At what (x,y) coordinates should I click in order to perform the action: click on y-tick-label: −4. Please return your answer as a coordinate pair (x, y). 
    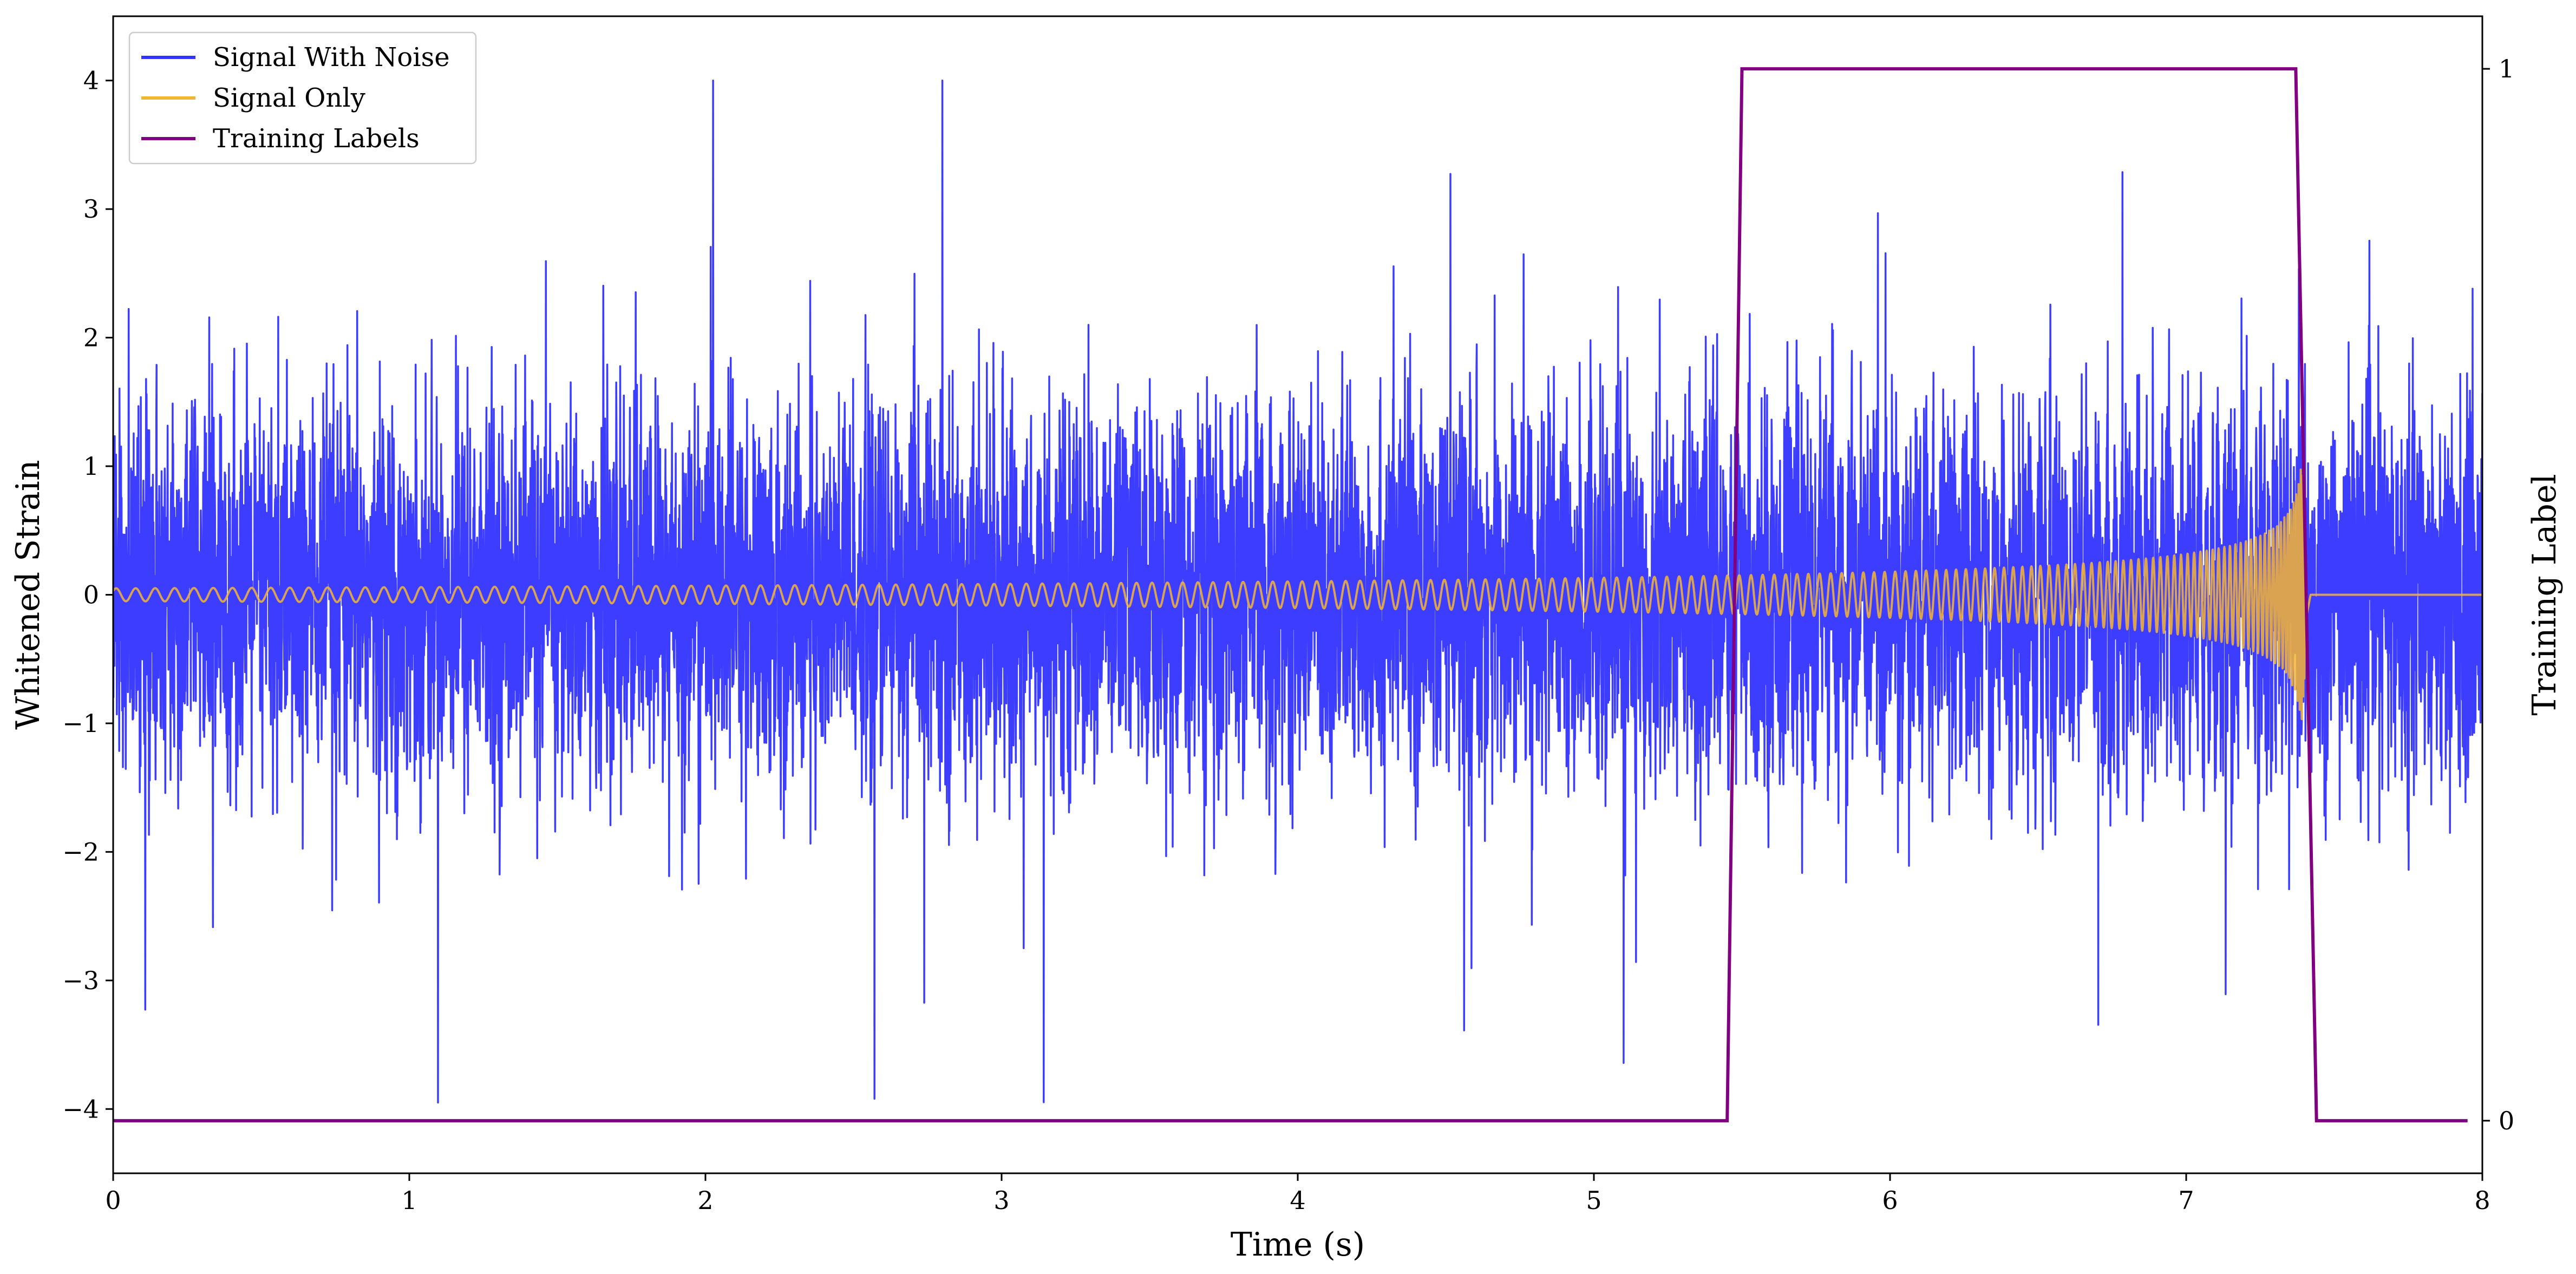
    Looking at the image, I should click on (80, 1108).